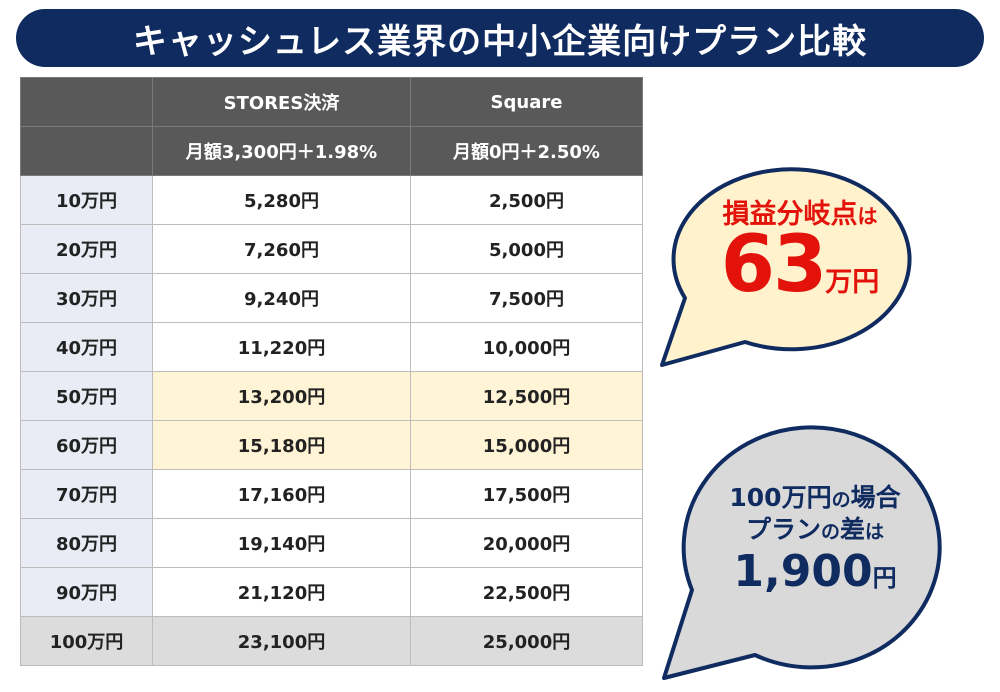 This screenshot has height=692, width=1000. I want to click on cell-square: 5,000円, so click(526, 249).